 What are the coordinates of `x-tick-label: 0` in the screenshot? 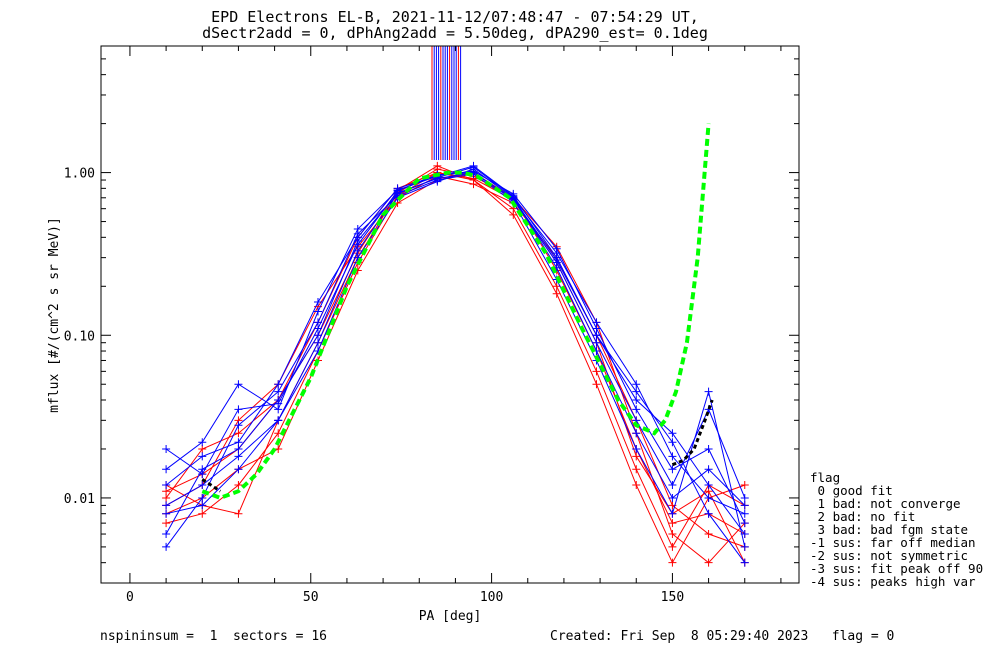 It's located at (130, 597).